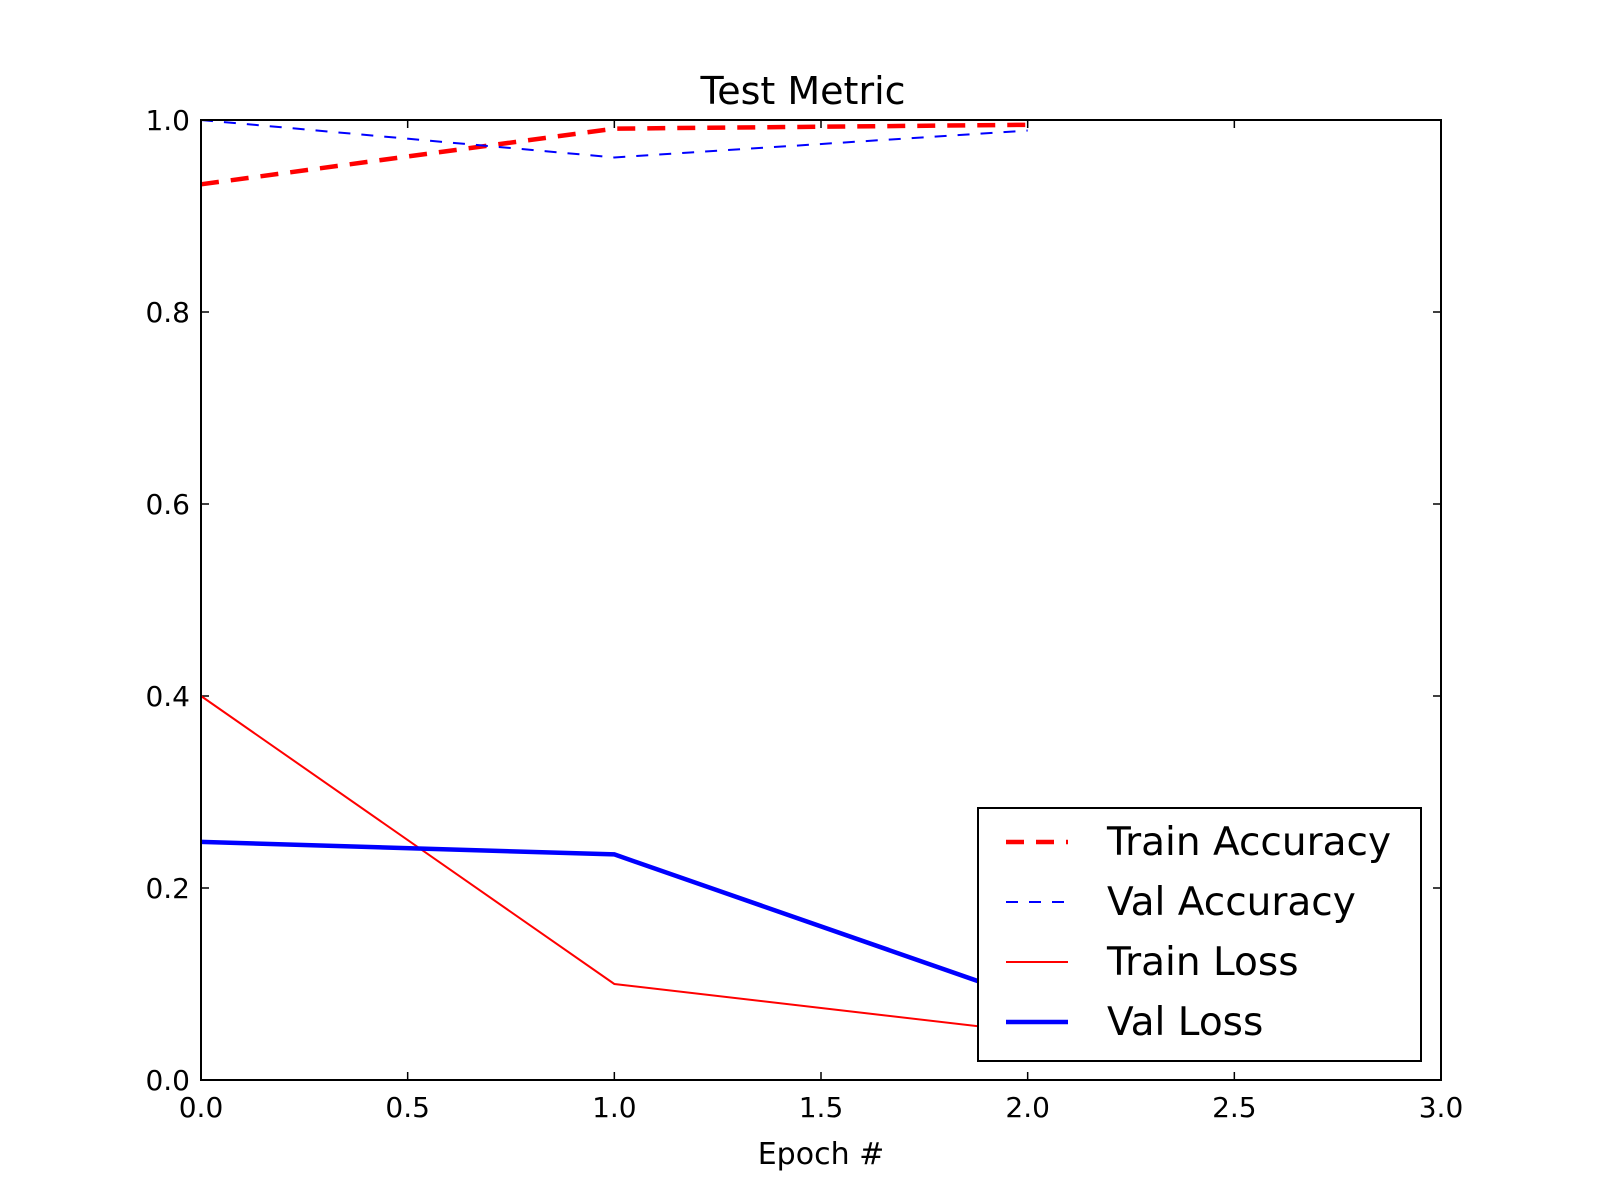 The height and width of the screenshot is (1200, 1600). Describe the element at coordinates (201, 1107) in the screenshot. I see `x-tick-label: 0.0` at that location.